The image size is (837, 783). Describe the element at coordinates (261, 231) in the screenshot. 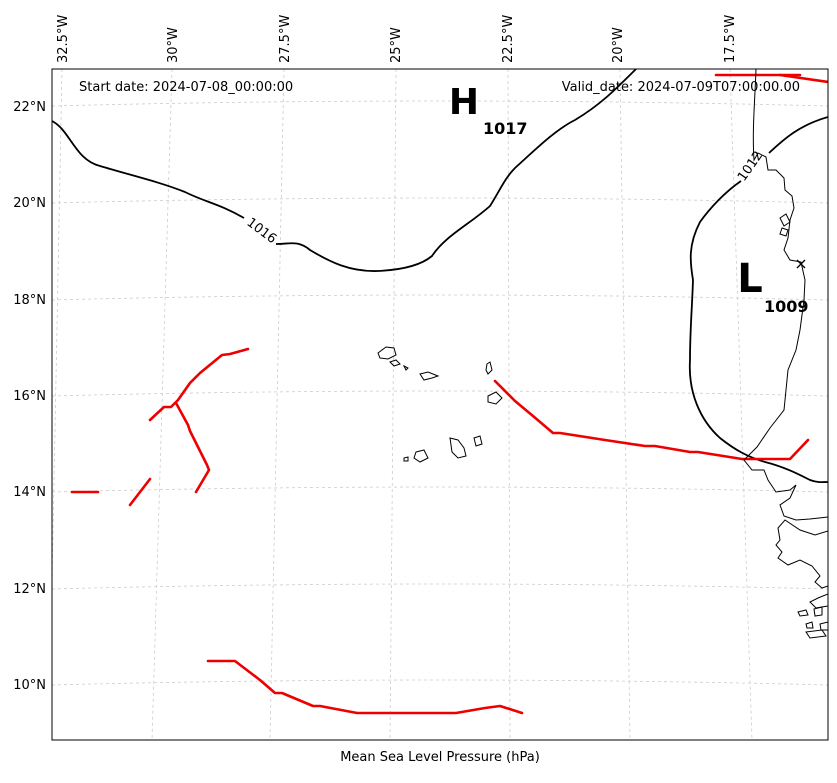

I see `isobar-label-1016: 1016` at that location.